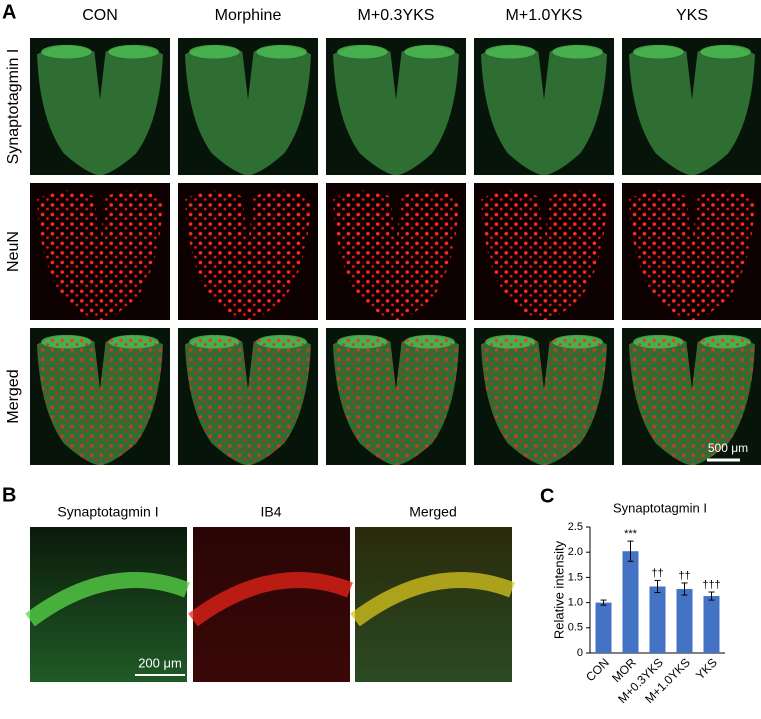  Describe the element at coordinates (13, 251) in the screenshot. I see `row-label: NeuN` at that location.